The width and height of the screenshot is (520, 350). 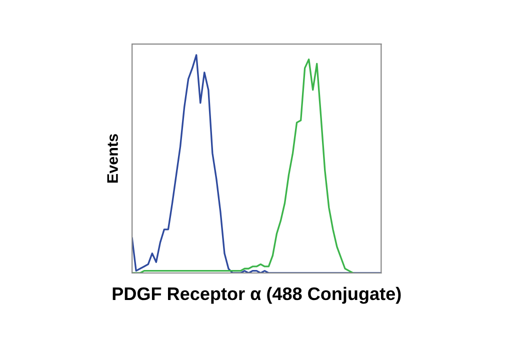 I want to click on x-axis-title: PDGF Receptor α (488 Conjugate), so click(x=256, y=295).